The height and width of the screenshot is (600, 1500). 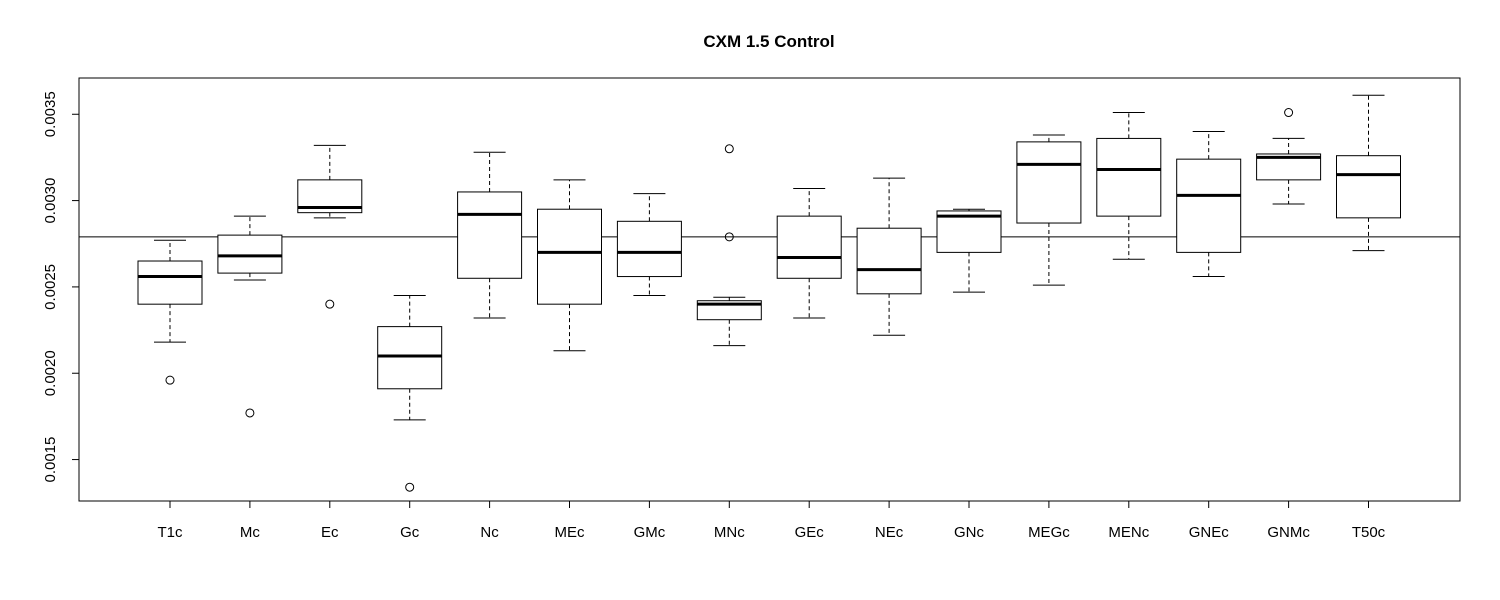 What do you see at coordinates (650, 532) in the screenshot?
I see `x-tick-label: GMc` at bounding box center [650, 532].